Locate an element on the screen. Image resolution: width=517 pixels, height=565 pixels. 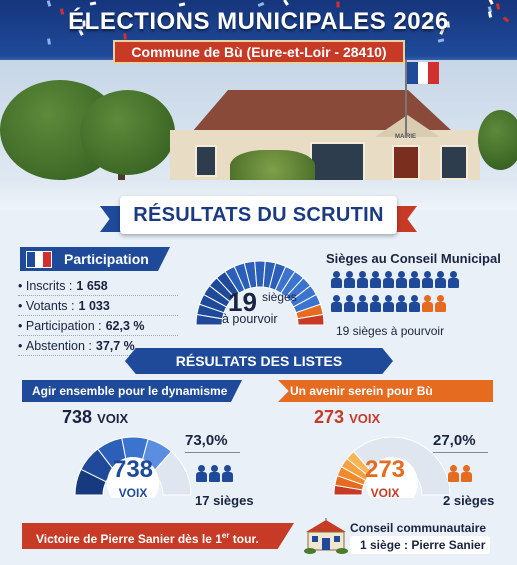
gauge-center is located at coordinates (392, 477).